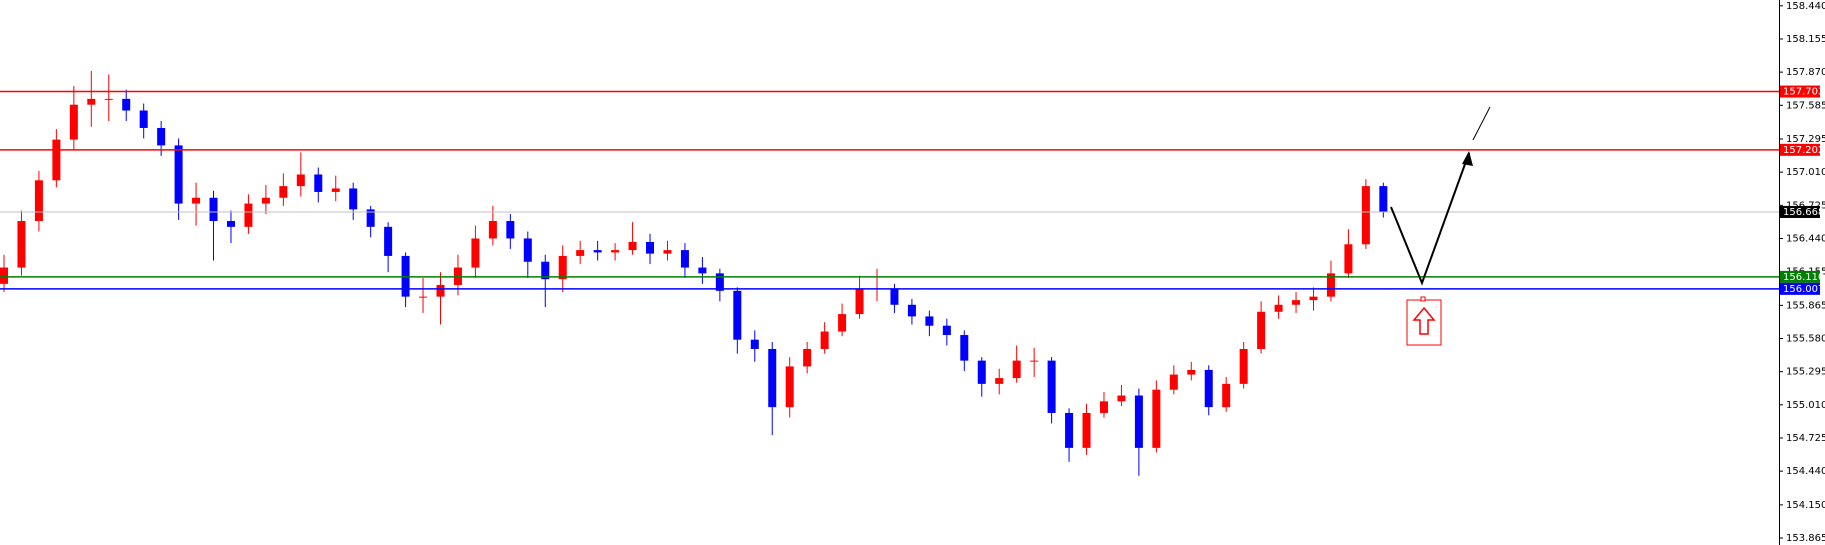 The width and height of the screenshot is (1825, 545). What do you see at coordinates (1803, 289) in the screenshot?
I see `price-badge-label: 156.007` at bounding box center [1803, 289].